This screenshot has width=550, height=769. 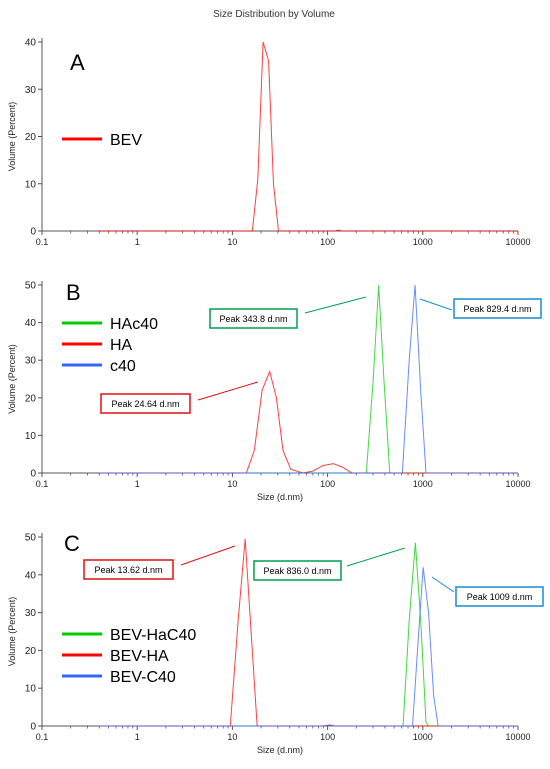 What do you see at coordinates (72, 543) in the screenshot?
I see `panel-letter: C` at bounding box center [72, 543].